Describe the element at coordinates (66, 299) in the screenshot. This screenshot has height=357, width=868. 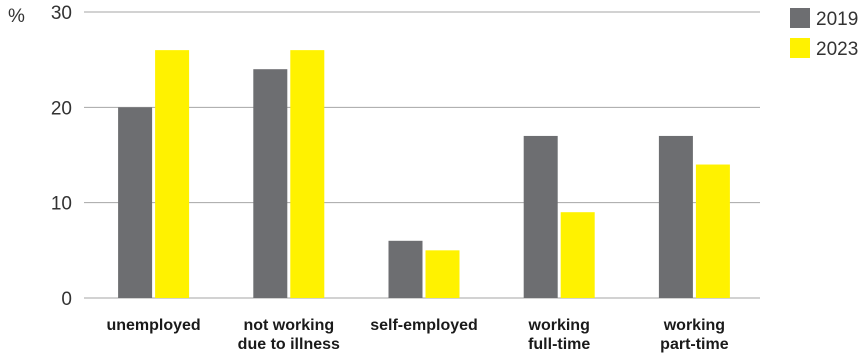
I see `y-tick-label: 0` at that location.